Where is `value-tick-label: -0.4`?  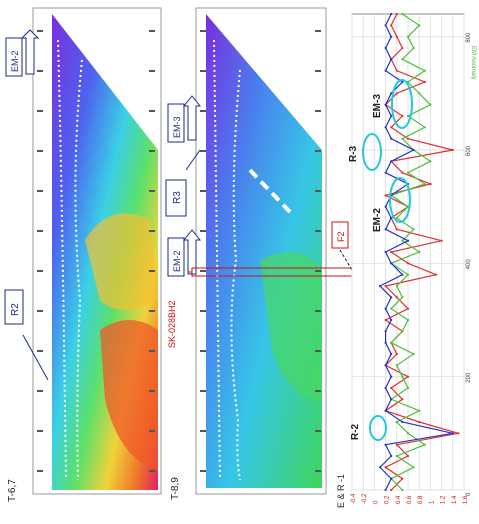 value-tick-label: -0.4 is located at coordinates (354, 498).